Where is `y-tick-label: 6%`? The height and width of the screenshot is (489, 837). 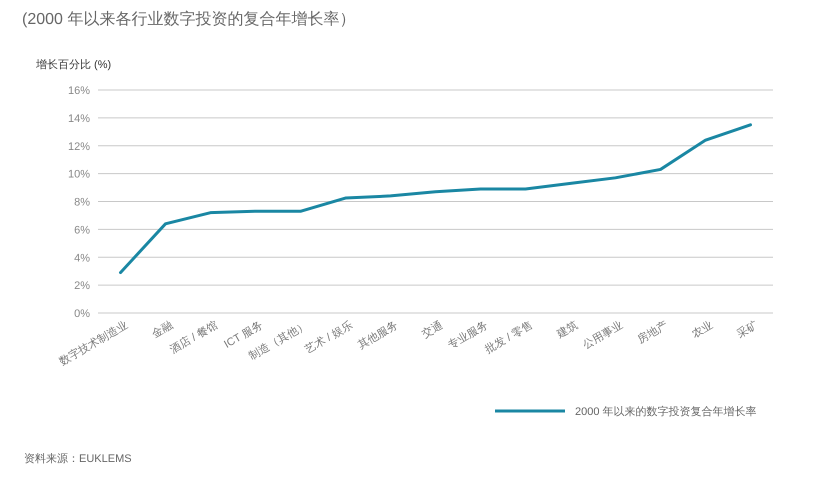 y-tick-label: 6% is located at coordinates (82, 230).